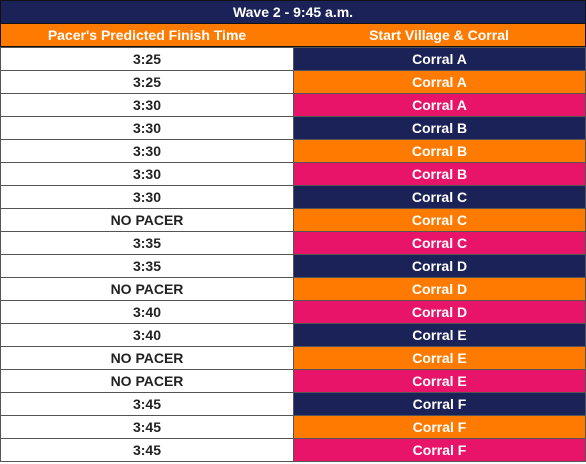 This screenshot has height=464, width=586. I want to click on table-row: NO PACER Corral C, so click(293, 220).